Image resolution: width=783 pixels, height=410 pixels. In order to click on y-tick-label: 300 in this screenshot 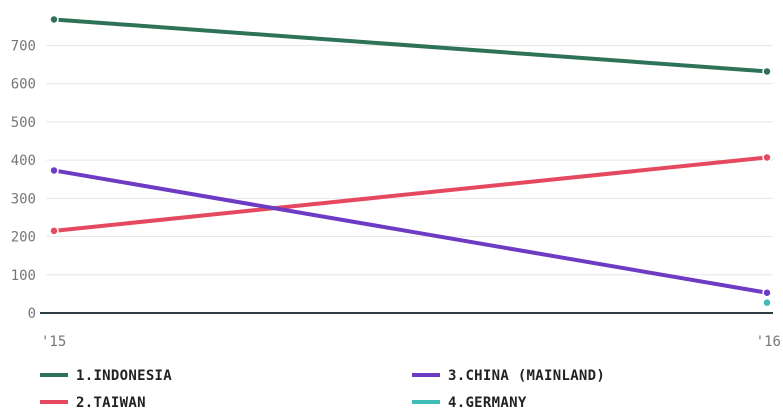, I will do `click(23, 199)`.